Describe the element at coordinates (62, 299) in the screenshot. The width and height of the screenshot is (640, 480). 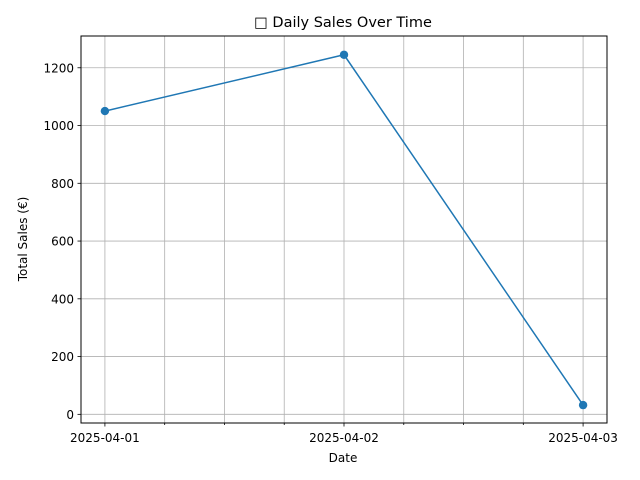
I see `y-tick-label: 400` at that location.